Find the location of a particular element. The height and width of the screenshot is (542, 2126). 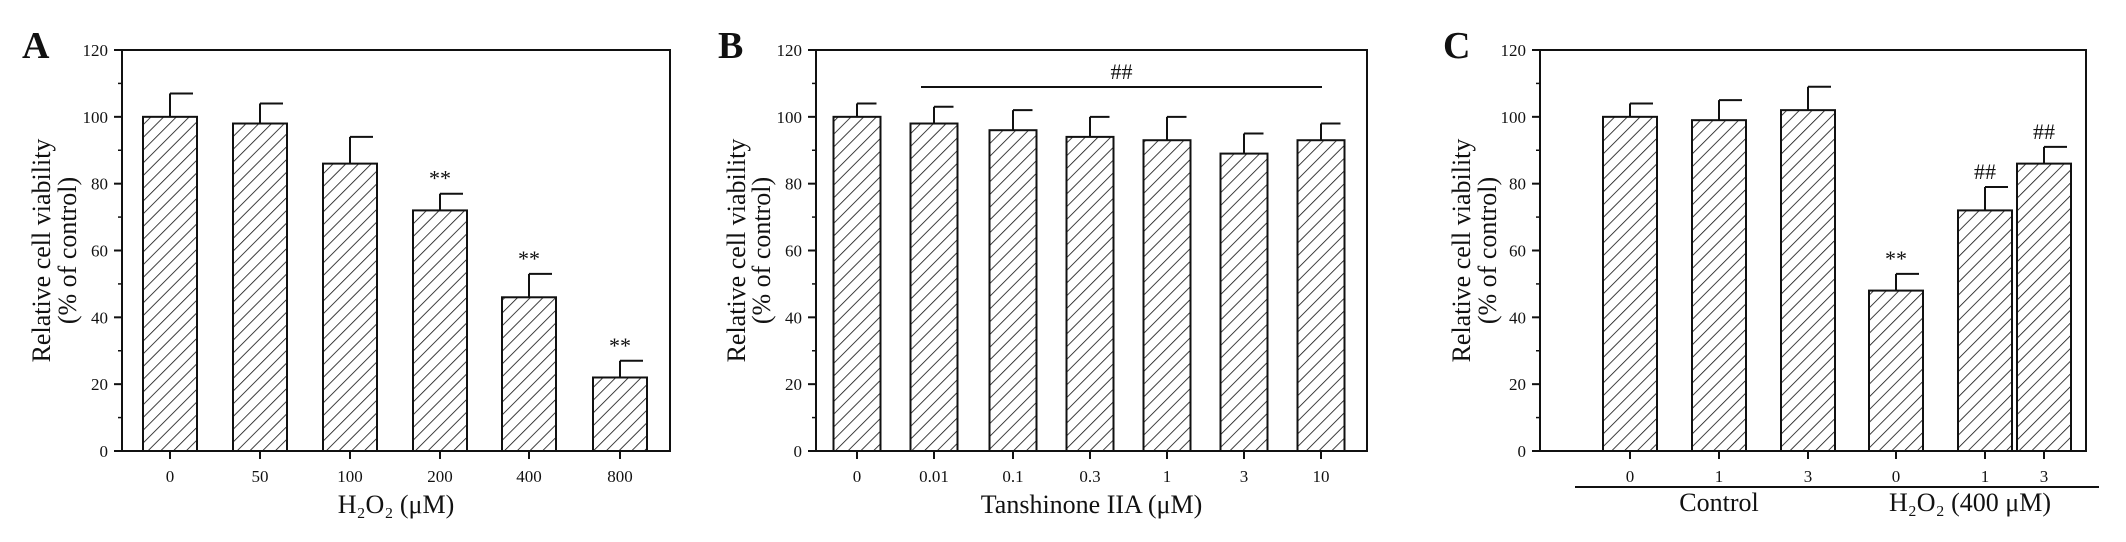

panel-label: B is located at coordinates (730, 46).